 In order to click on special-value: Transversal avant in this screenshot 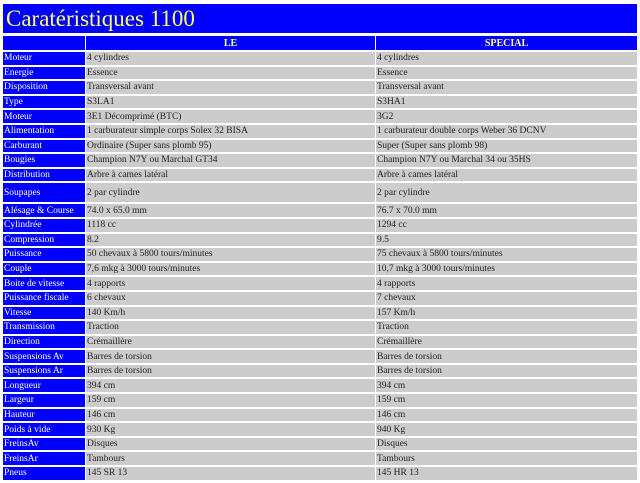, I will do `click(506, 87)`.